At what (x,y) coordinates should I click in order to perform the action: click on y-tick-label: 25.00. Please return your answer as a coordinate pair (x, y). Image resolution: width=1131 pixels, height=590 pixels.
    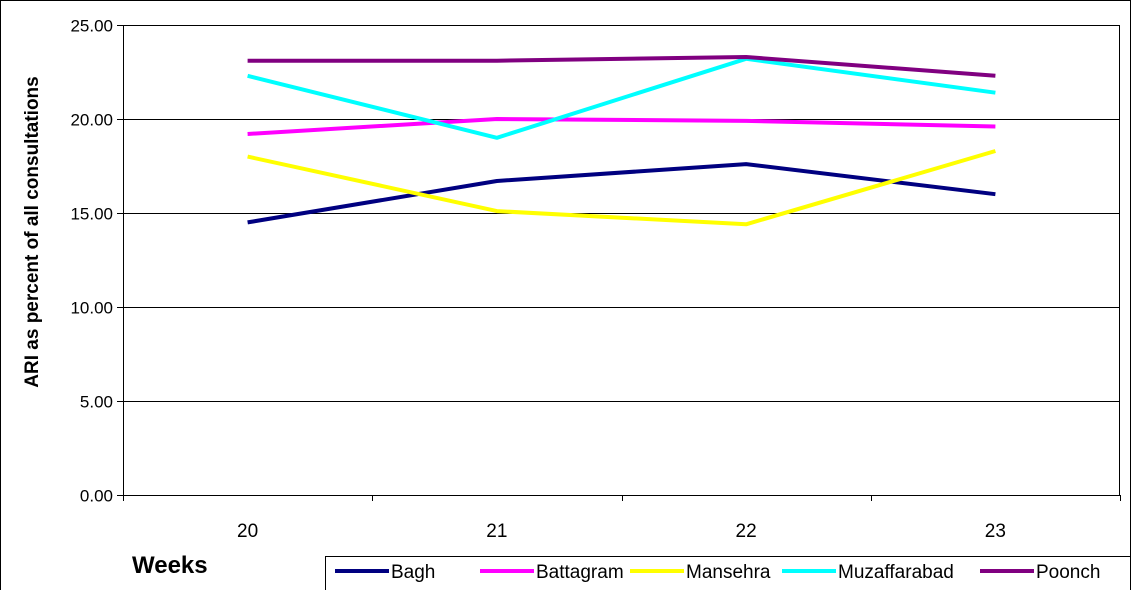
    Looking at the image, I should click on (91, 26).